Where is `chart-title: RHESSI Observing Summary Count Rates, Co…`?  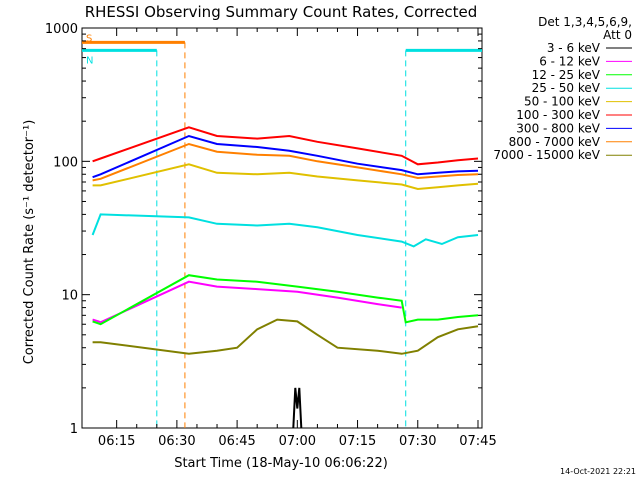 chart-title: RHESSI Observing Summary Count Rates, Co… is located at coordinates (281, 12).